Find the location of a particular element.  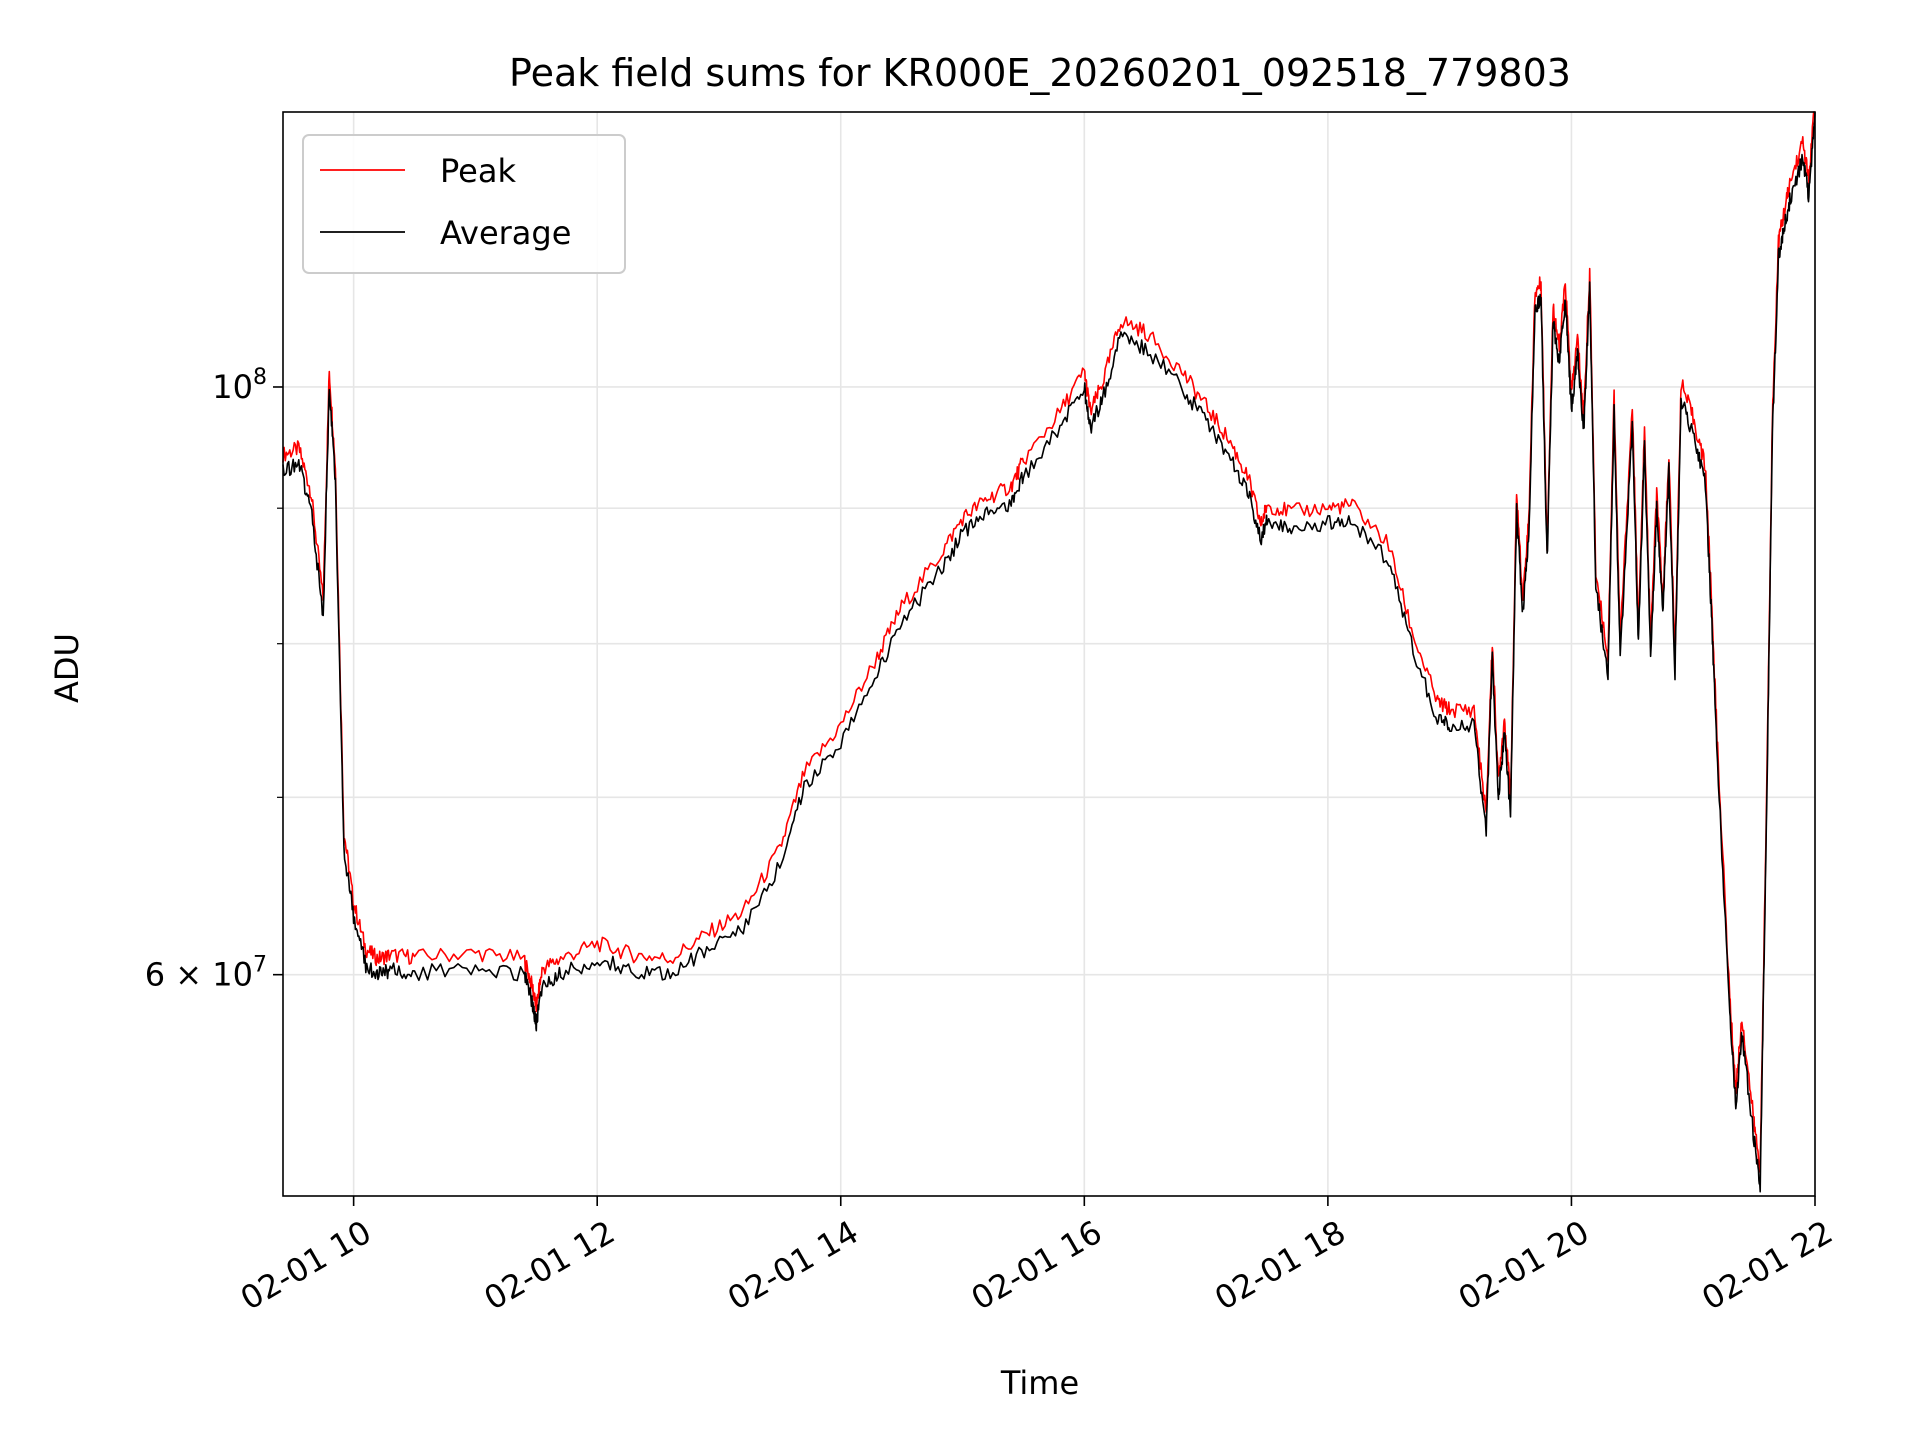

y-tick-label: 6 × 107 is located at coordinates (206, 973).